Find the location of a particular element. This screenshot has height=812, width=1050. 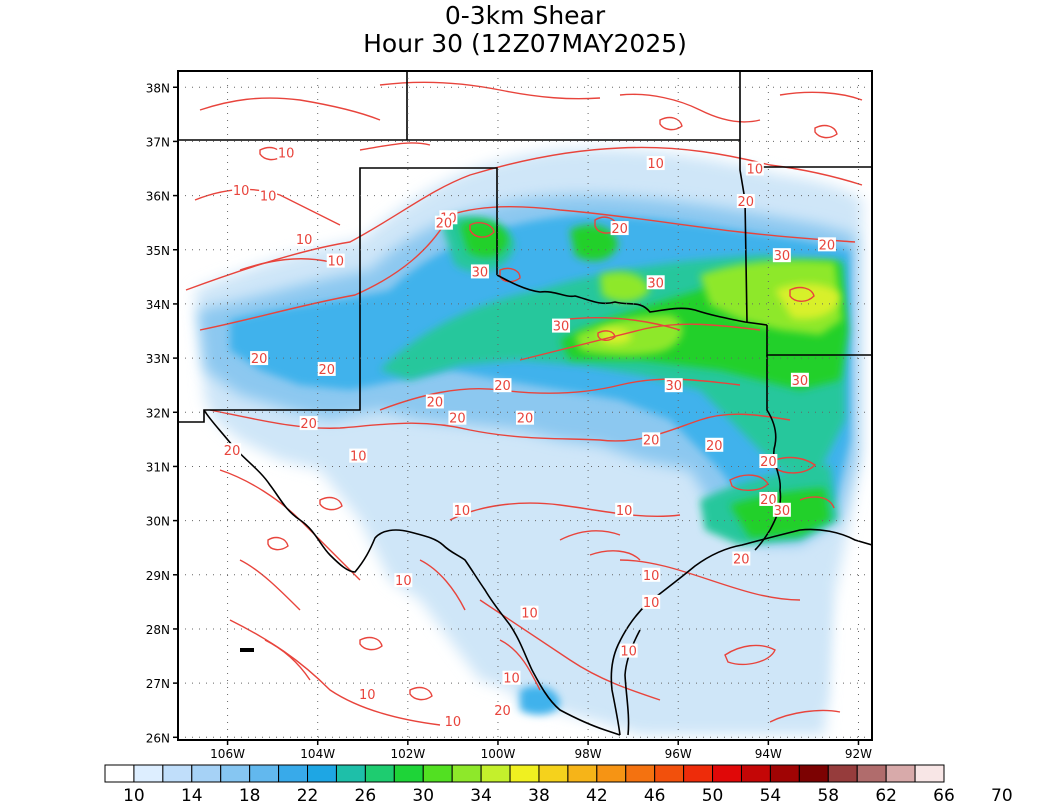

lat-tick-label: 32N is located at coordinates (158, 413).